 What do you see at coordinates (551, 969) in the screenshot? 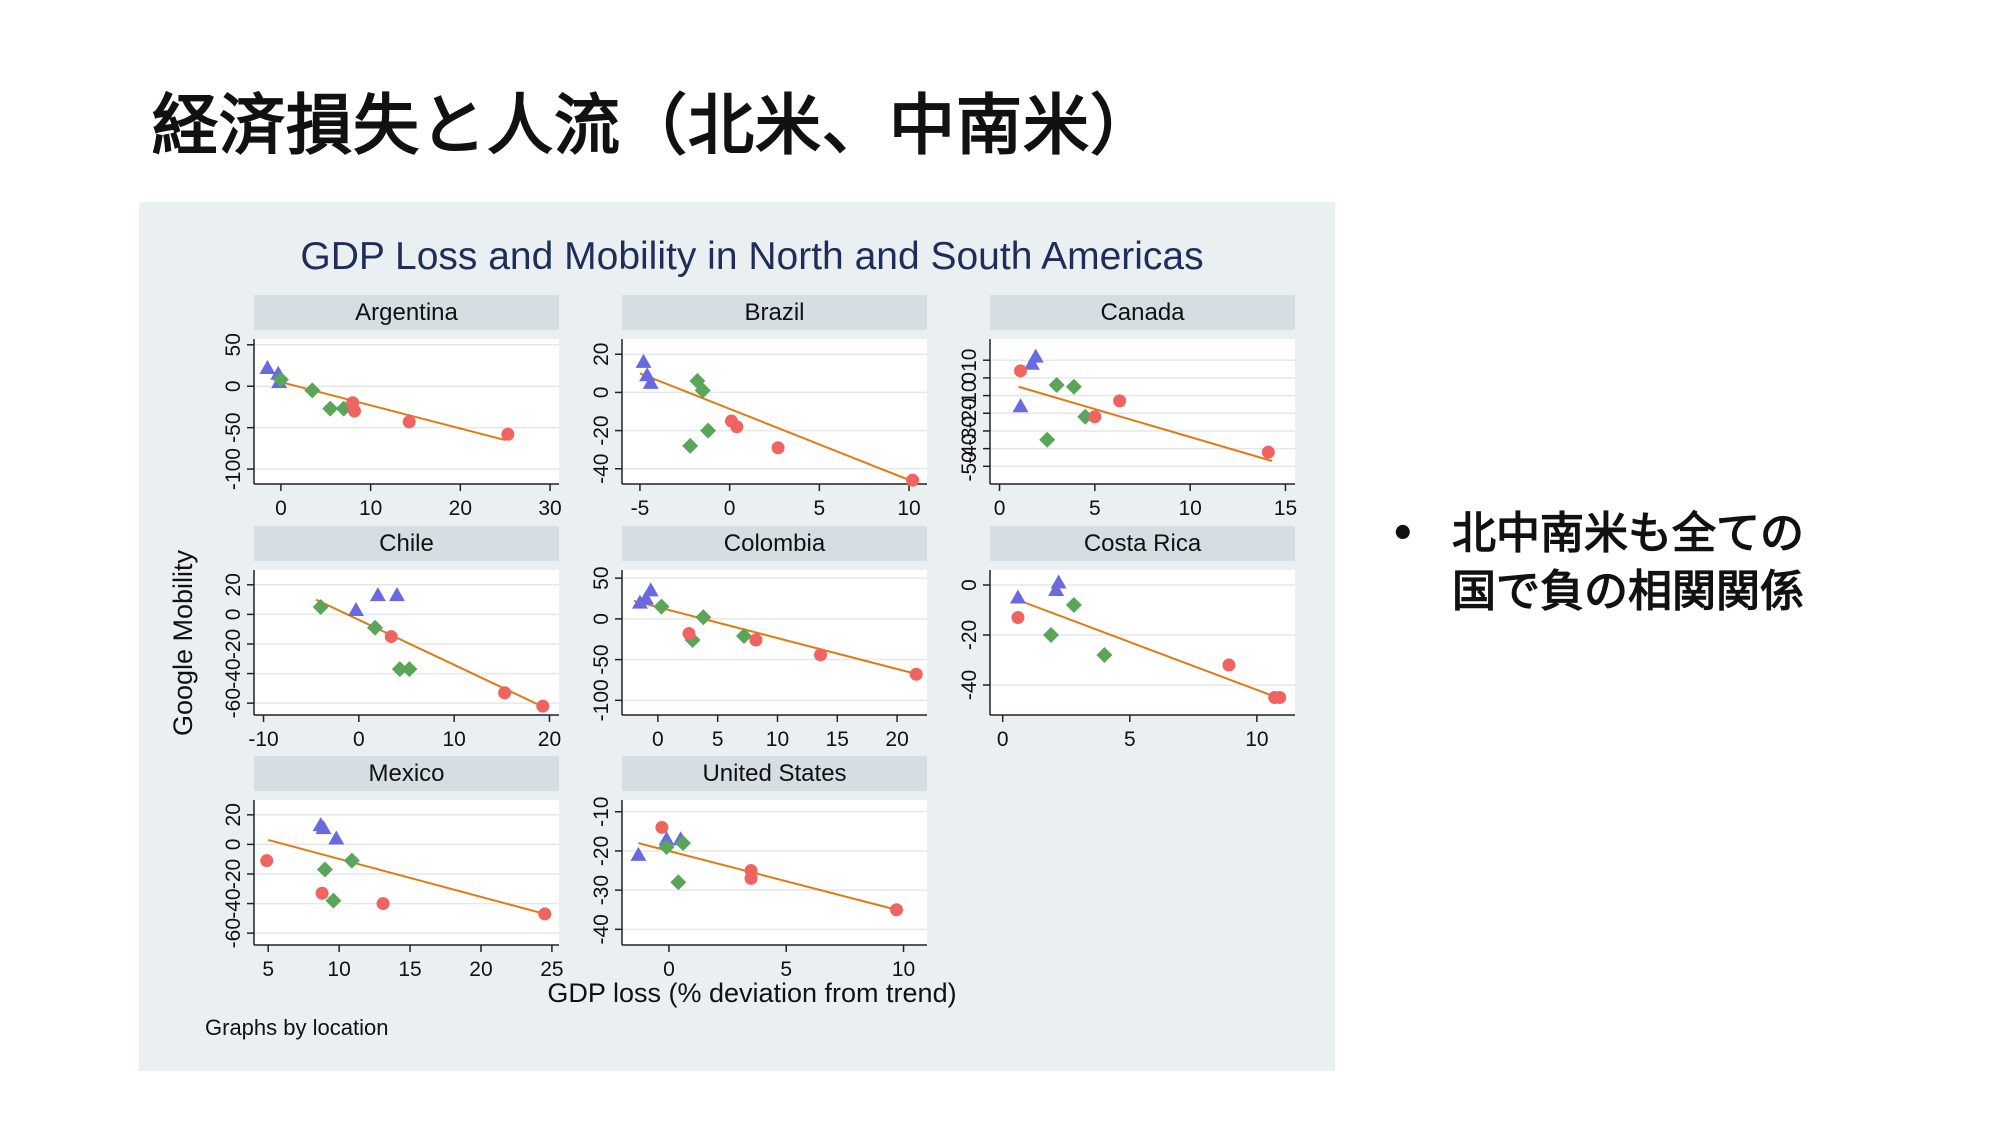
I see `x-tick-label: 25` at bounding box center [551, 969].